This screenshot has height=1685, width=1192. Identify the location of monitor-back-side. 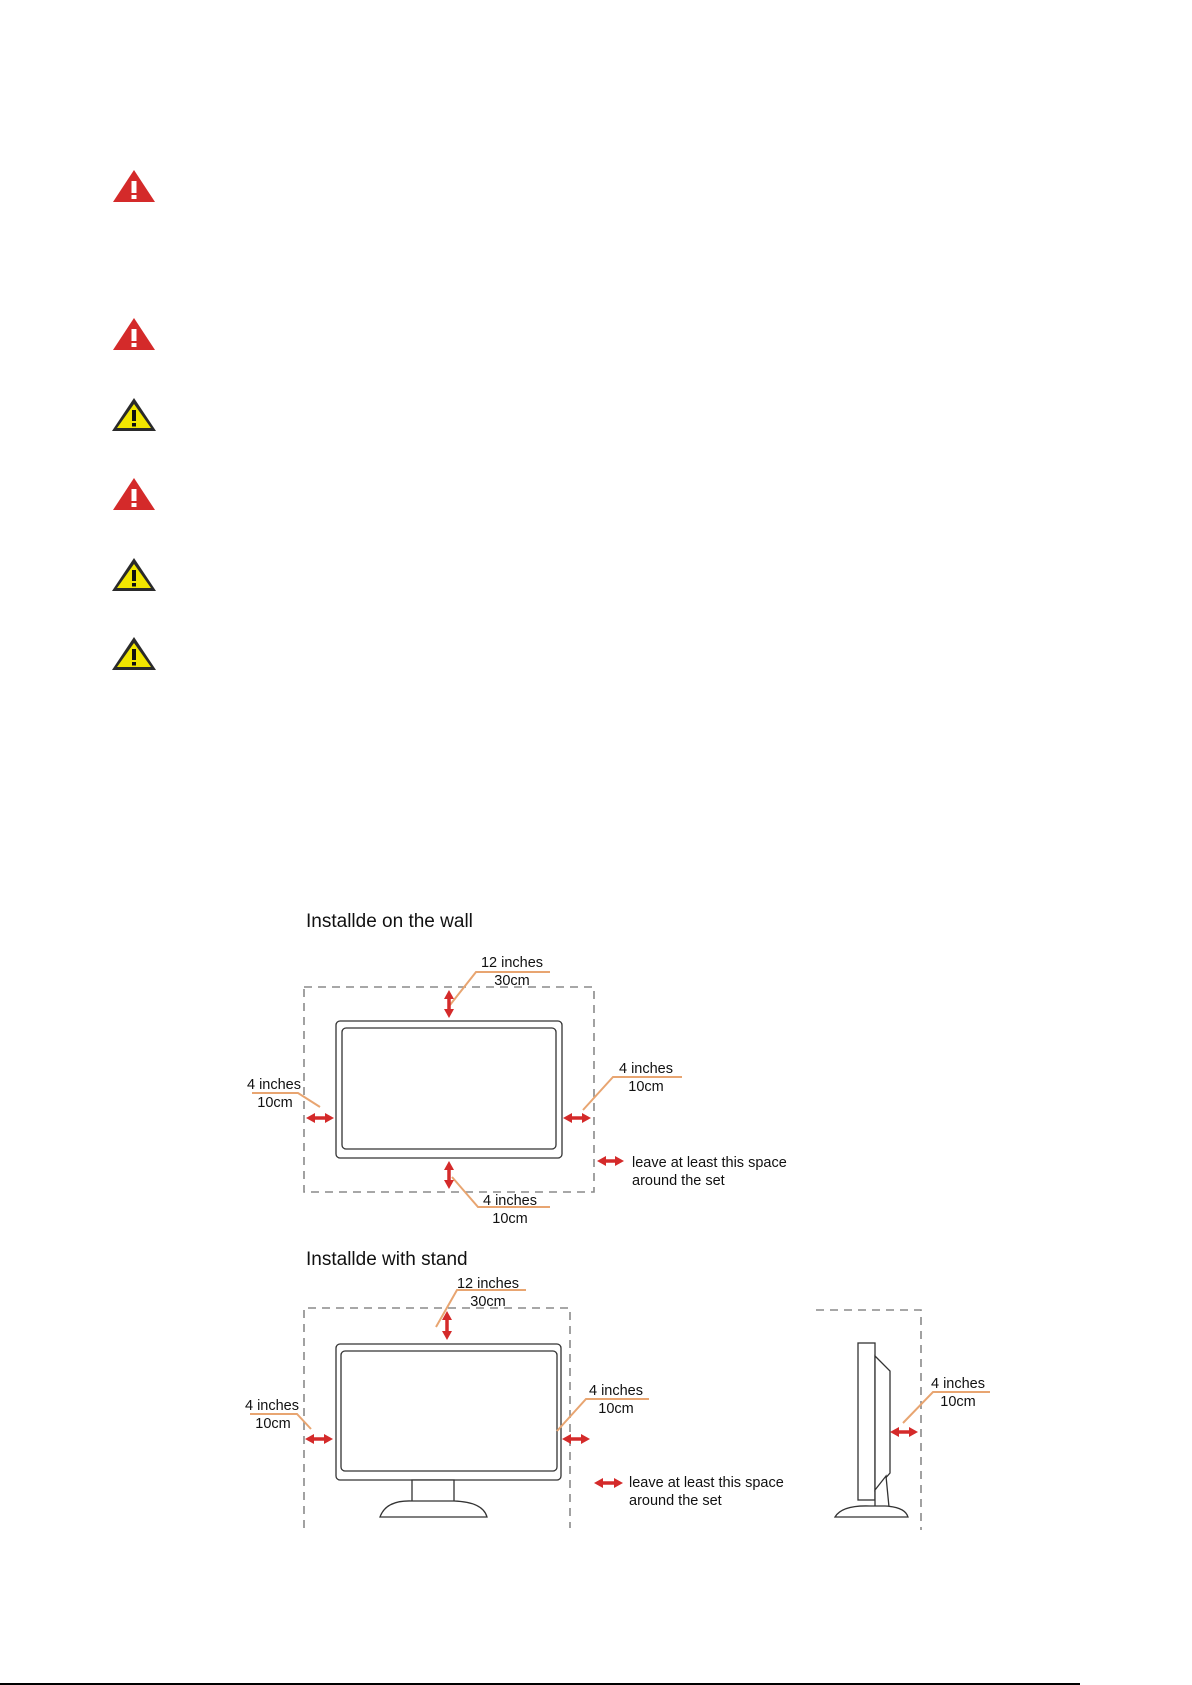
(882, 1423).